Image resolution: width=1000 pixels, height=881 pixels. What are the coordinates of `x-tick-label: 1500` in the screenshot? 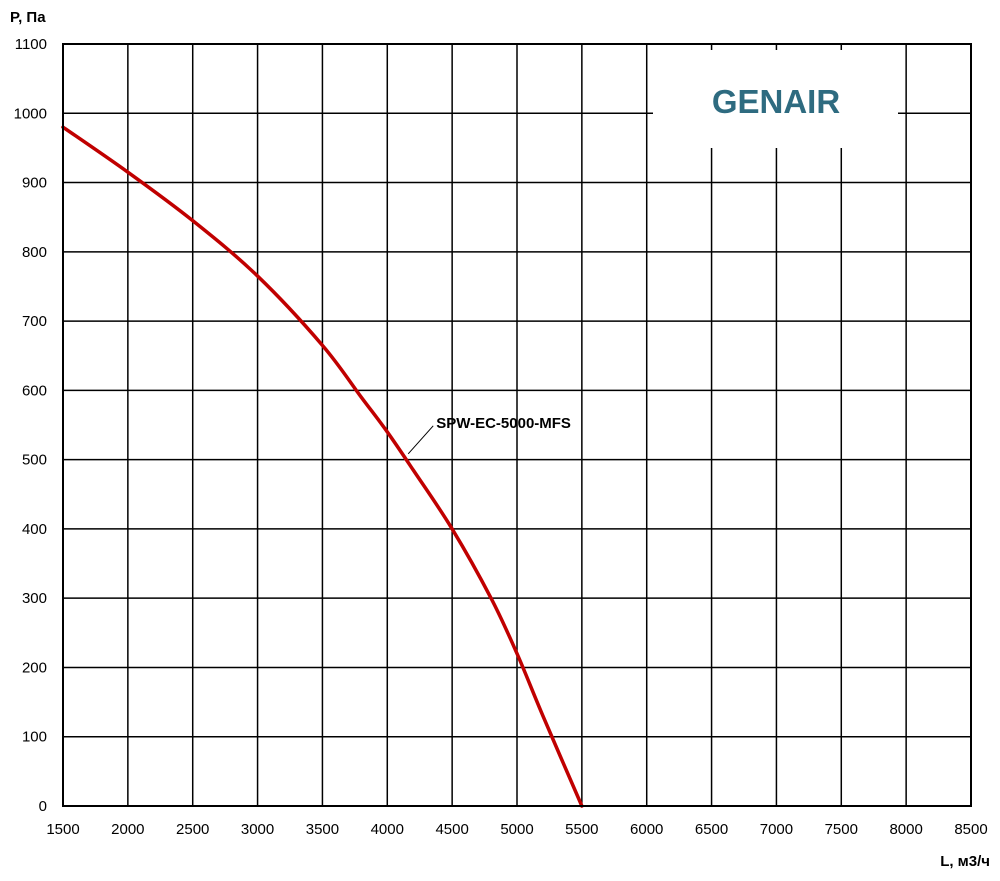 It's located at (62, 829).